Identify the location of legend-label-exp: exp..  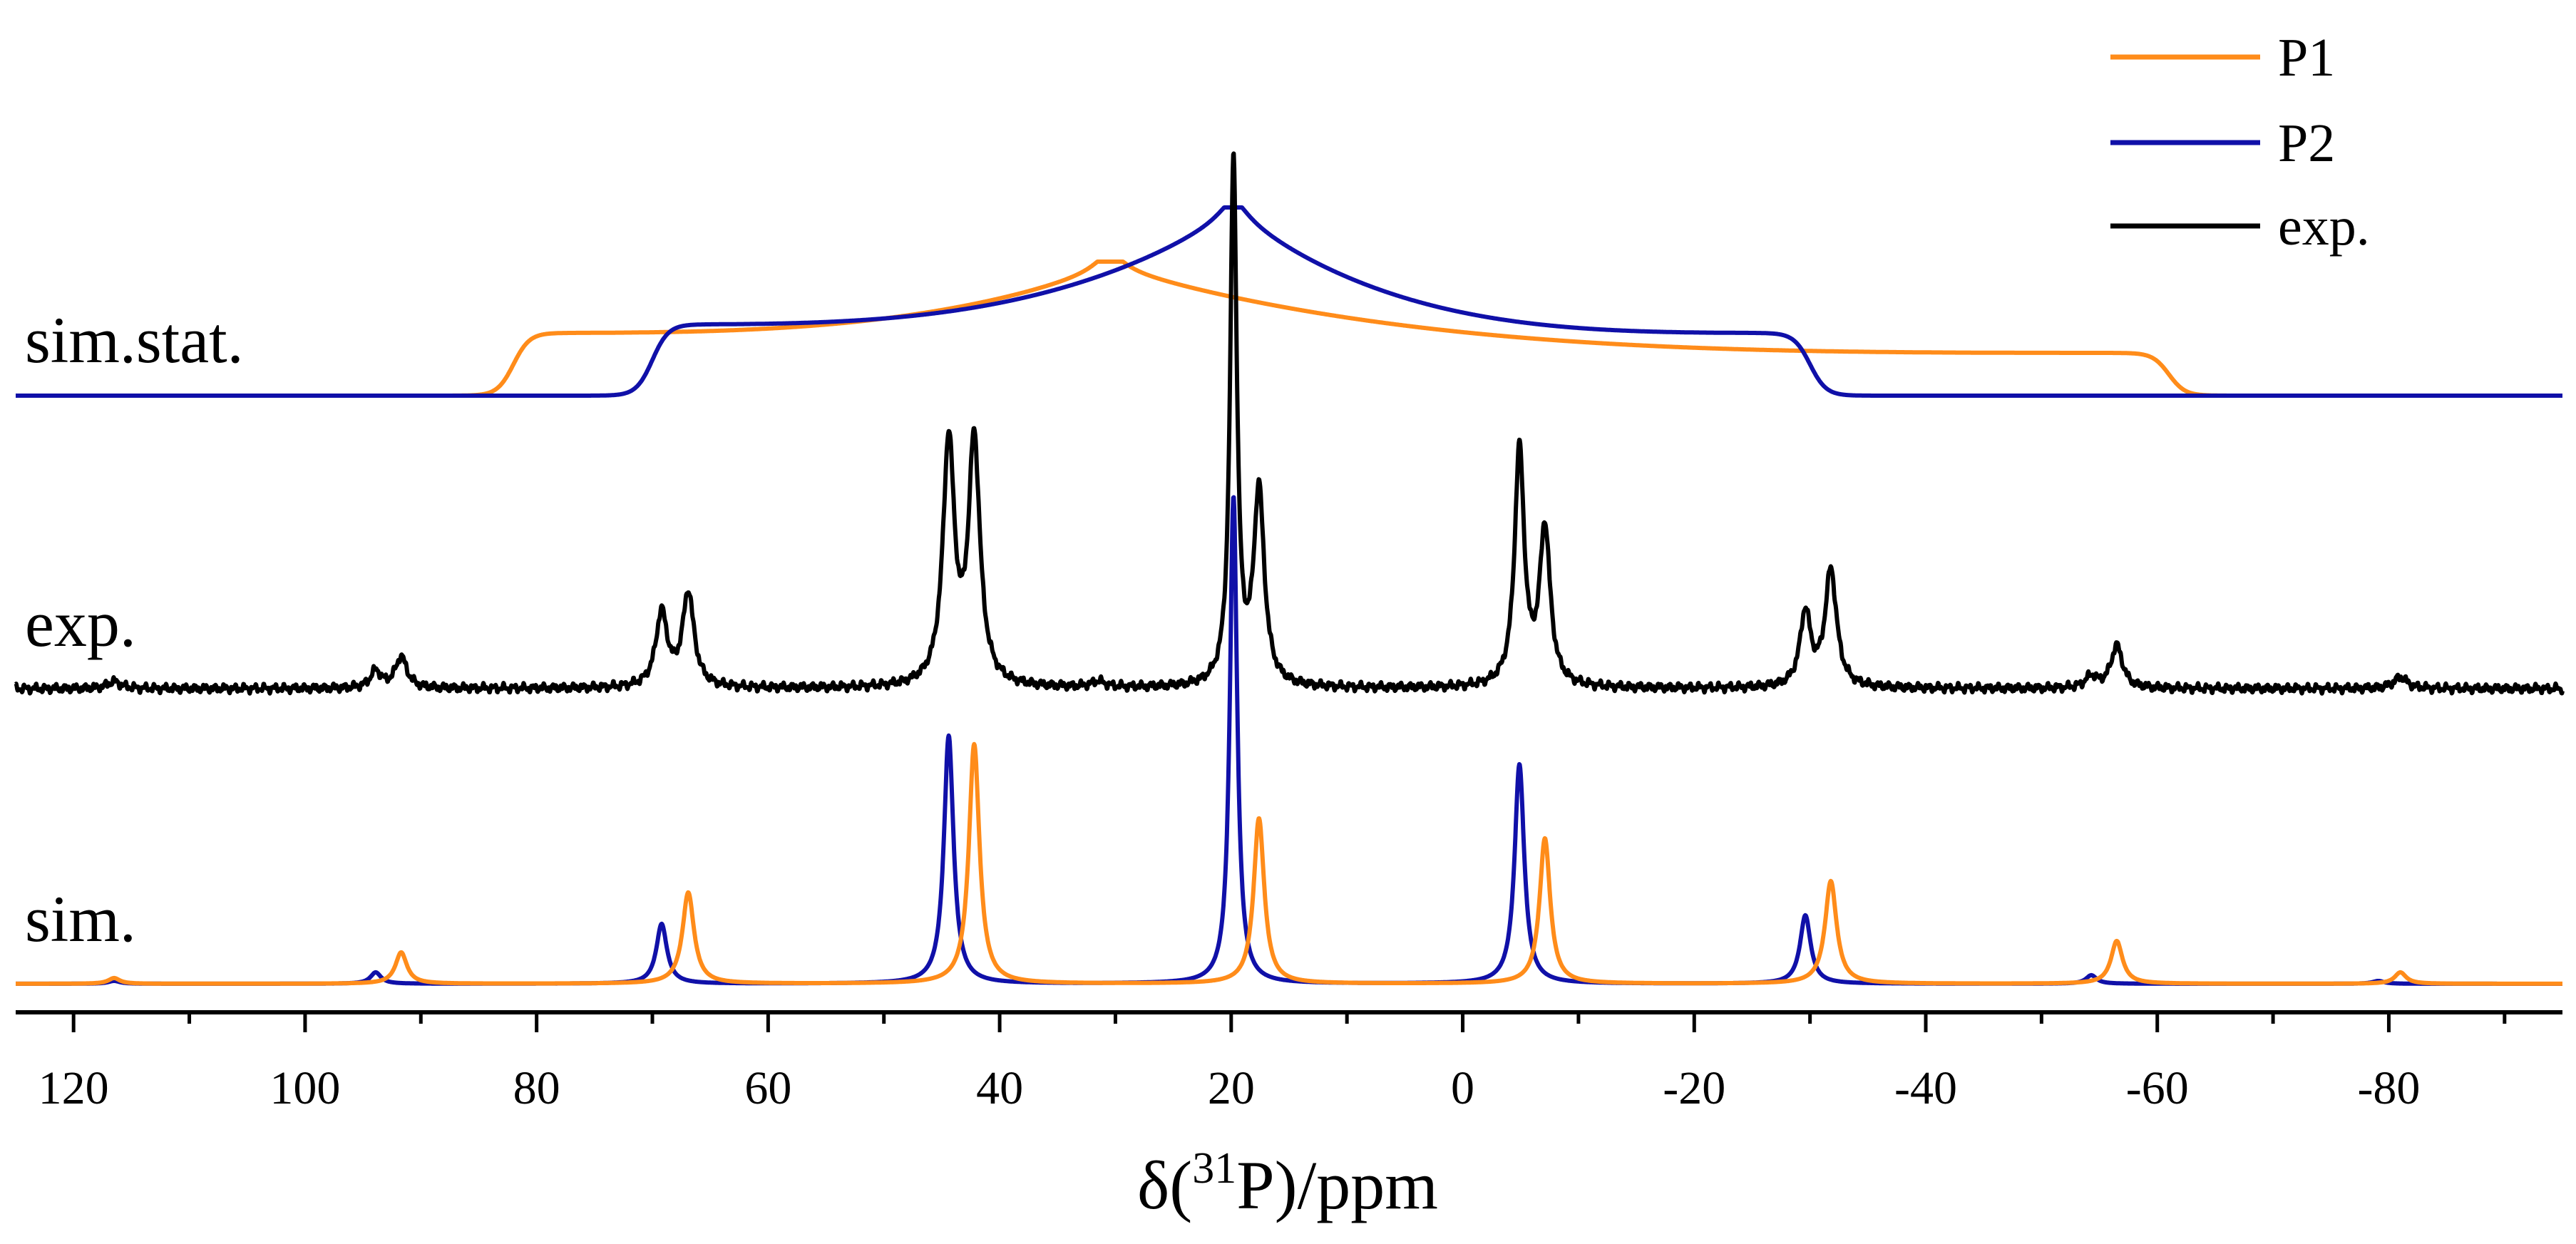
(2324, 227).